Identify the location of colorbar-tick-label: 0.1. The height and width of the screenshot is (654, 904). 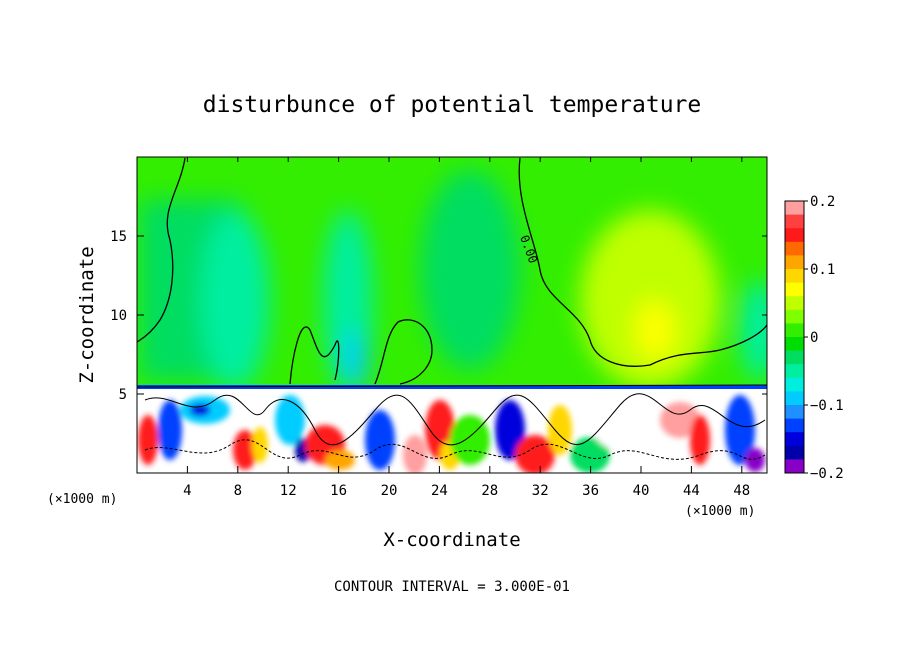
(822, 270).